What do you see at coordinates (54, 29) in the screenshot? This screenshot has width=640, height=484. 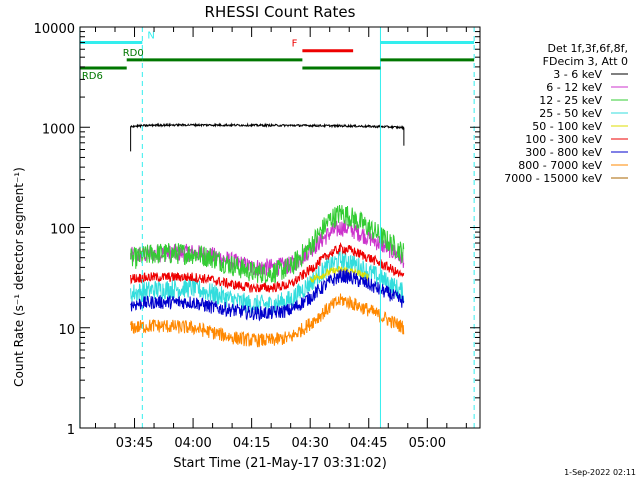 I see `y-tick-label: 10000` at bounding box center [54, 29].